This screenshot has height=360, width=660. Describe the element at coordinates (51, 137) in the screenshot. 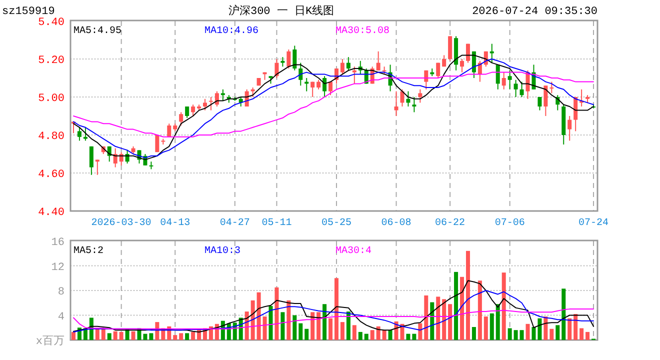

I see `y-tick-label: 4.80` at that location.